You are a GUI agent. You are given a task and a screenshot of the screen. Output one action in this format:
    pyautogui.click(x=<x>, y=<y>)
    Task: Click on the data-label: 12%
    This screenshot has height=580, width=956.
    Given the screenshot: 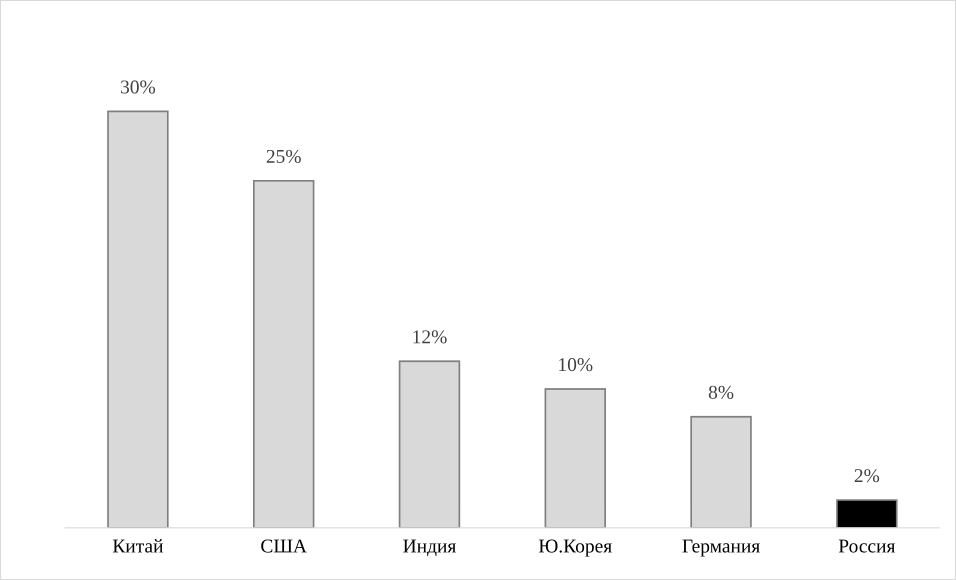 What is the action you would take?
    pyautogui.click(x=430, y=337)
    